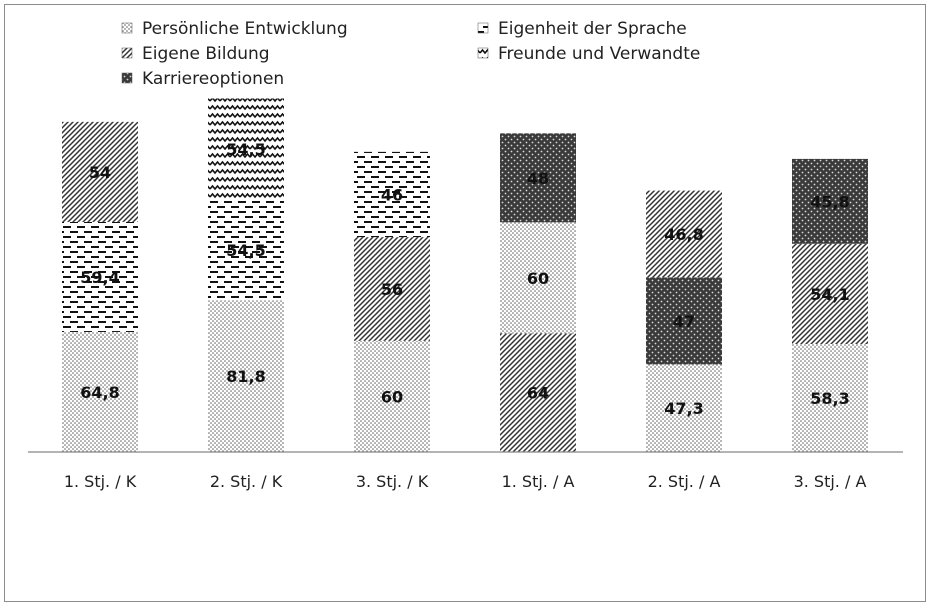 The width and height of the screenshot is (935, 611). What do you see at coordinates (599, 54) in the screenshot?
I see `legend-label: Freunde und Verwandte` at bounding box center [599, 54].